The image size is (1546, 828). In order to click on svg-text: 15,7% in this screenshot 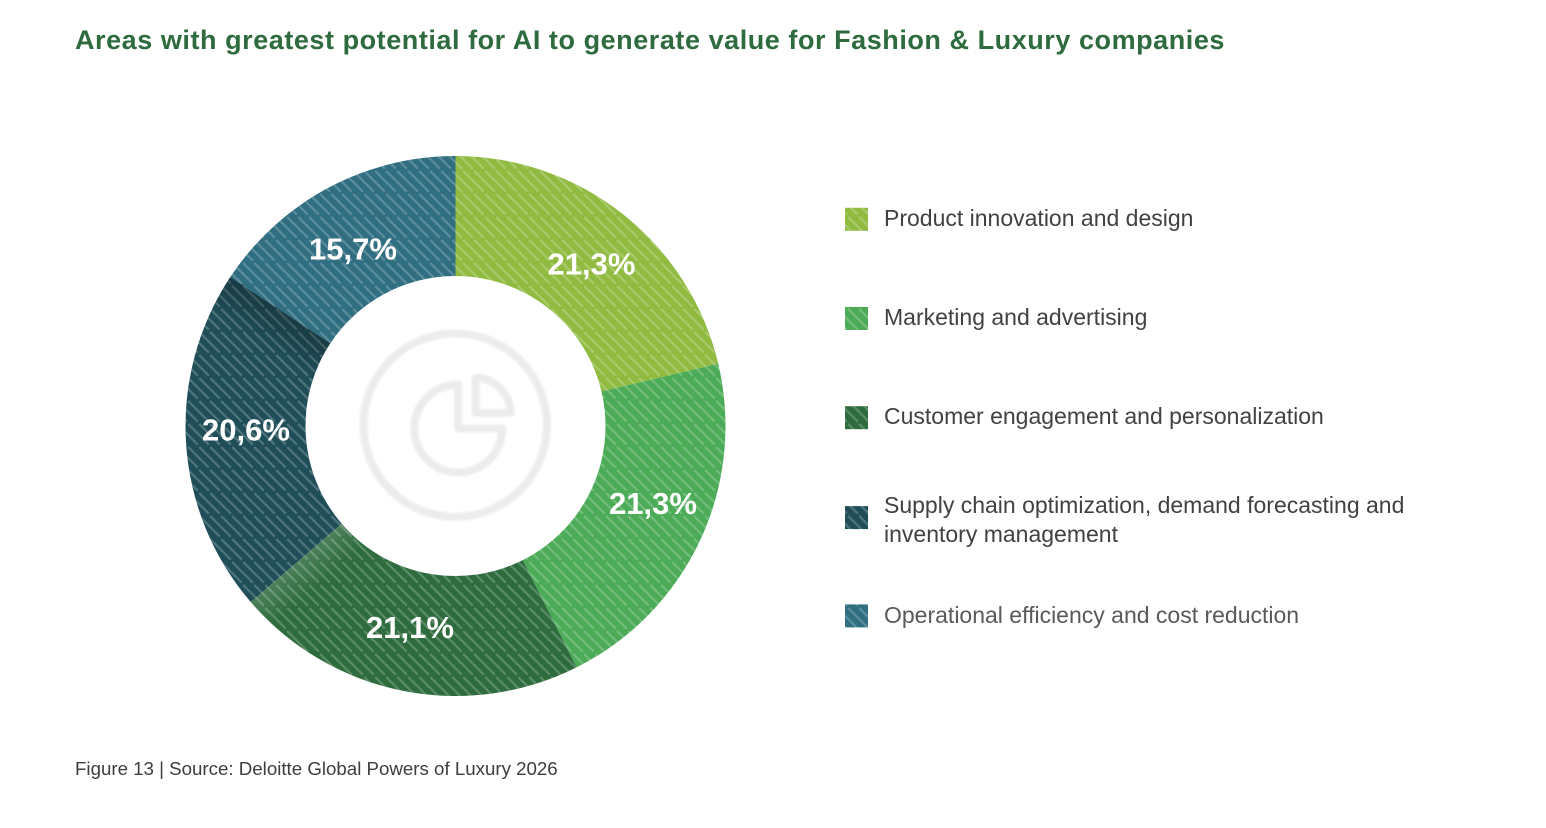, I will do `click(353, 249)`.